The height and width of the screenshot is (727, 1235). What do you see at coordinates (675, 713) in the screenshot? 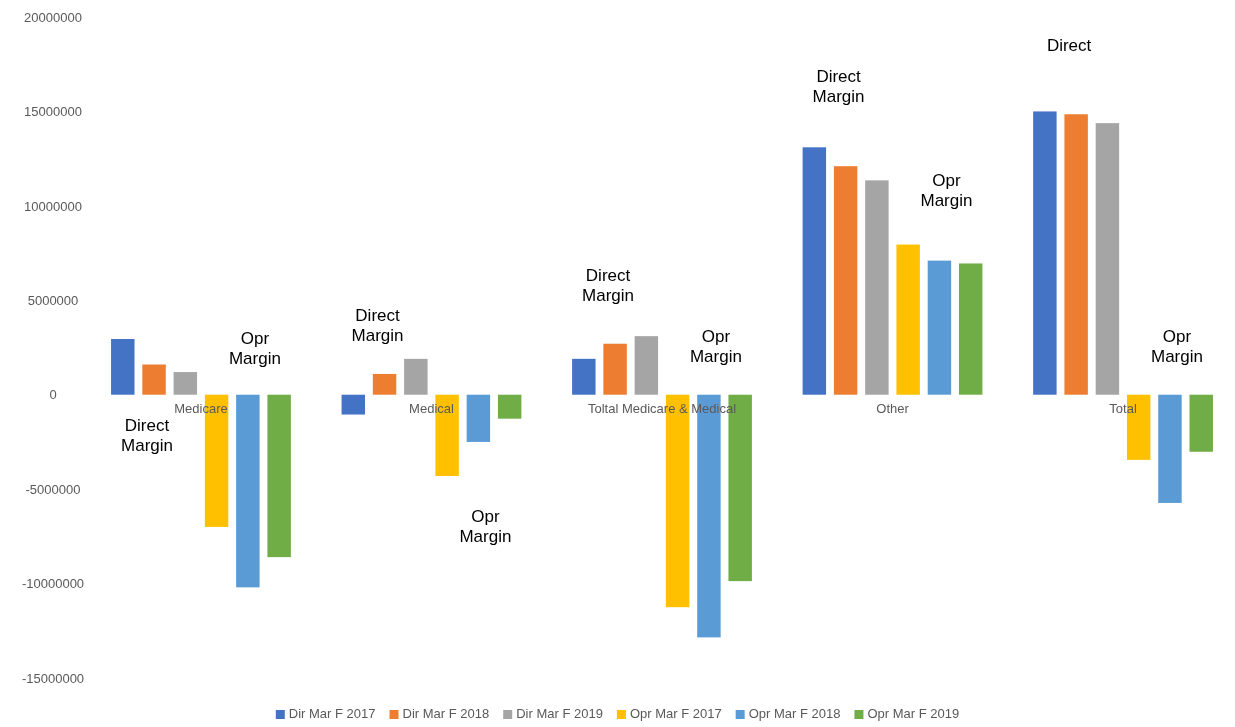
I see `legend-label: Opr Mar F 2017` at bounding box center [675, 713].